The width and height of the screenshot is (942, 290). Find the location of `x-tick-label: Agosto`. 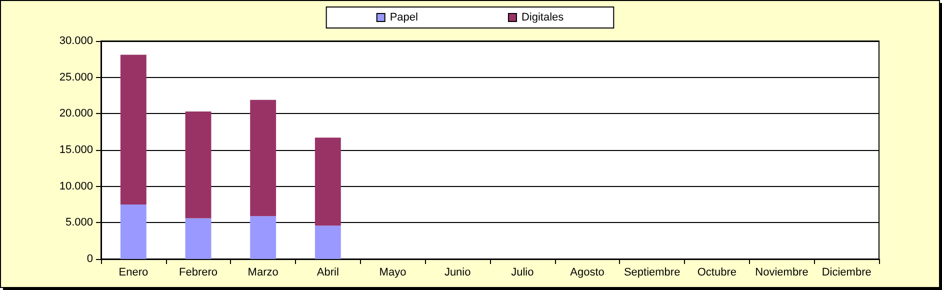

x-tick-label: Agosto is located at coordinates (587, 272).